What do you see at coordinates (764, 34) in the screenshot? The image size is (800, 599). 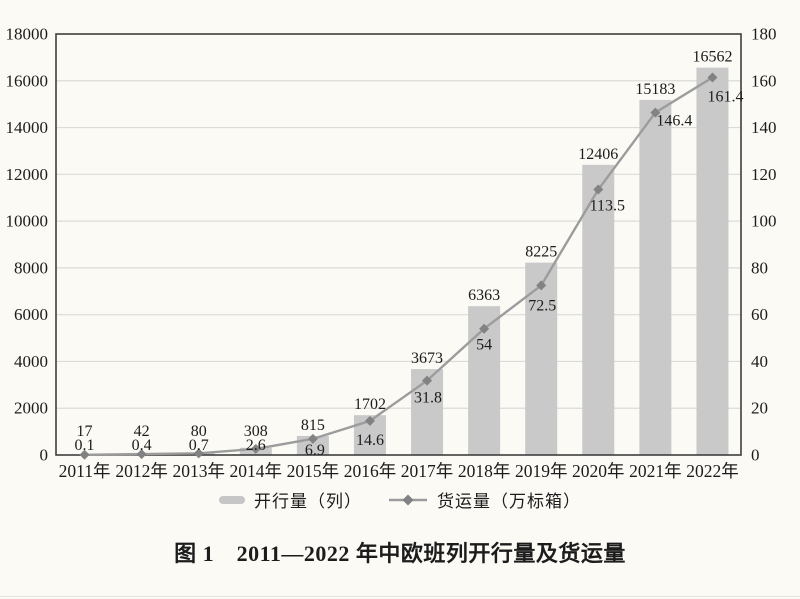 I see `y-axis-label-right: 180` at bounding box center [764, 34].